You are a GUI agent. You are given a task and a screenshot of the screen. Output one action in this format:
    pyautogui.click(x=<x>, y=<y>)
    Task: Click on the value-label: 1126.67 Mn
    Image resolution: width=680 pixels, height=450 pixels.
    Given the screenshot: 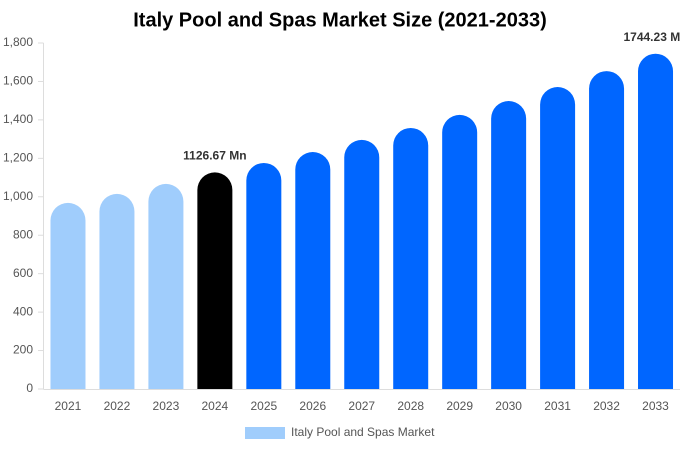 What is the action you would take?
    pyautogui.click(x=214, y=156)
    